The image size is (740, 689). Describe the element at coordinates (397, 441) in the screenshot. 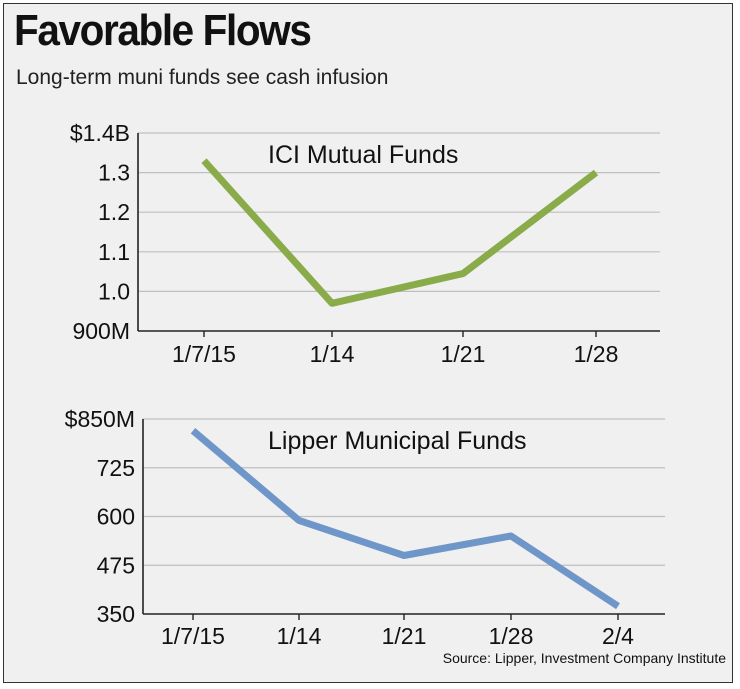

I see `lipper-chart-title: Lipper Municipal Funds` at that location.